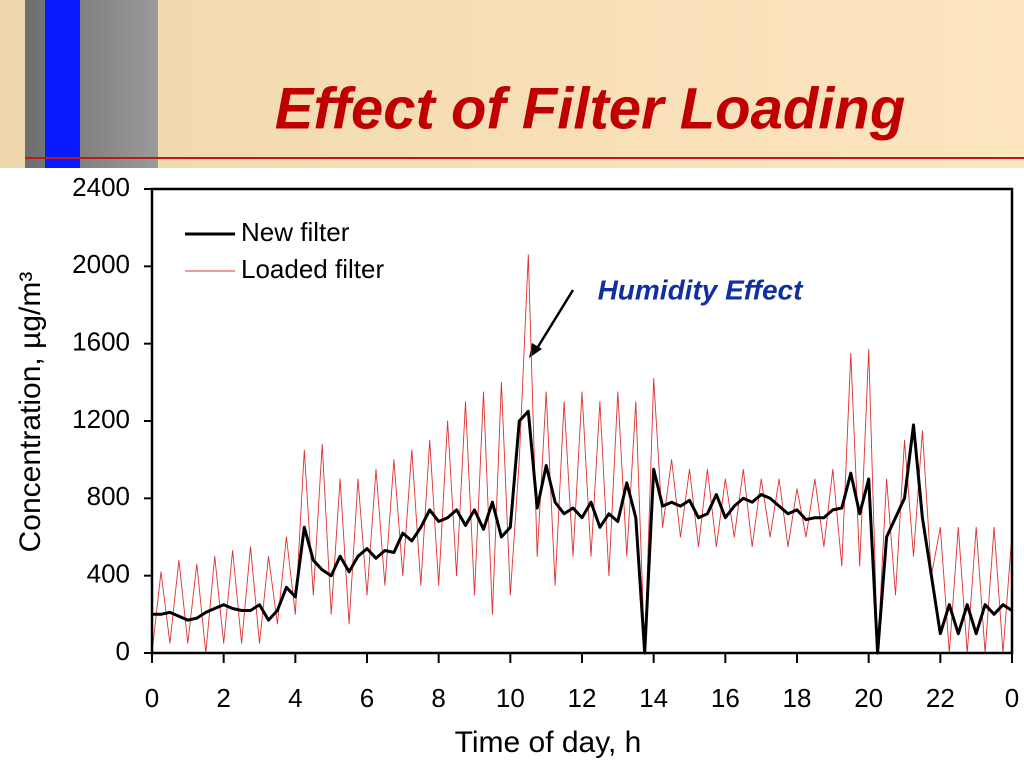 This screenshot has width=1024, height=773. I want to click on x-tick-label: 18, so click(797, 698).